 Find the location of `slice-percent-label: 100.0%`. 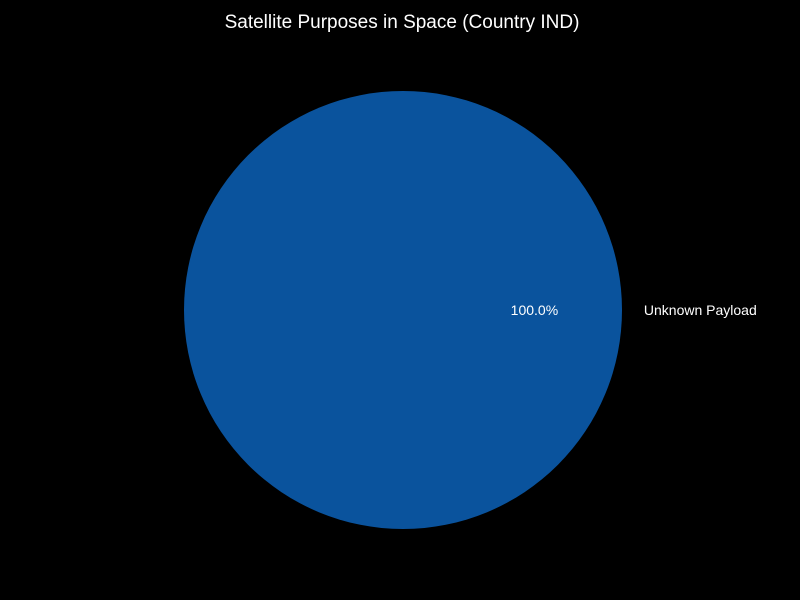

slice-percent-label: 100.0% is located at coordinates (534, 310).